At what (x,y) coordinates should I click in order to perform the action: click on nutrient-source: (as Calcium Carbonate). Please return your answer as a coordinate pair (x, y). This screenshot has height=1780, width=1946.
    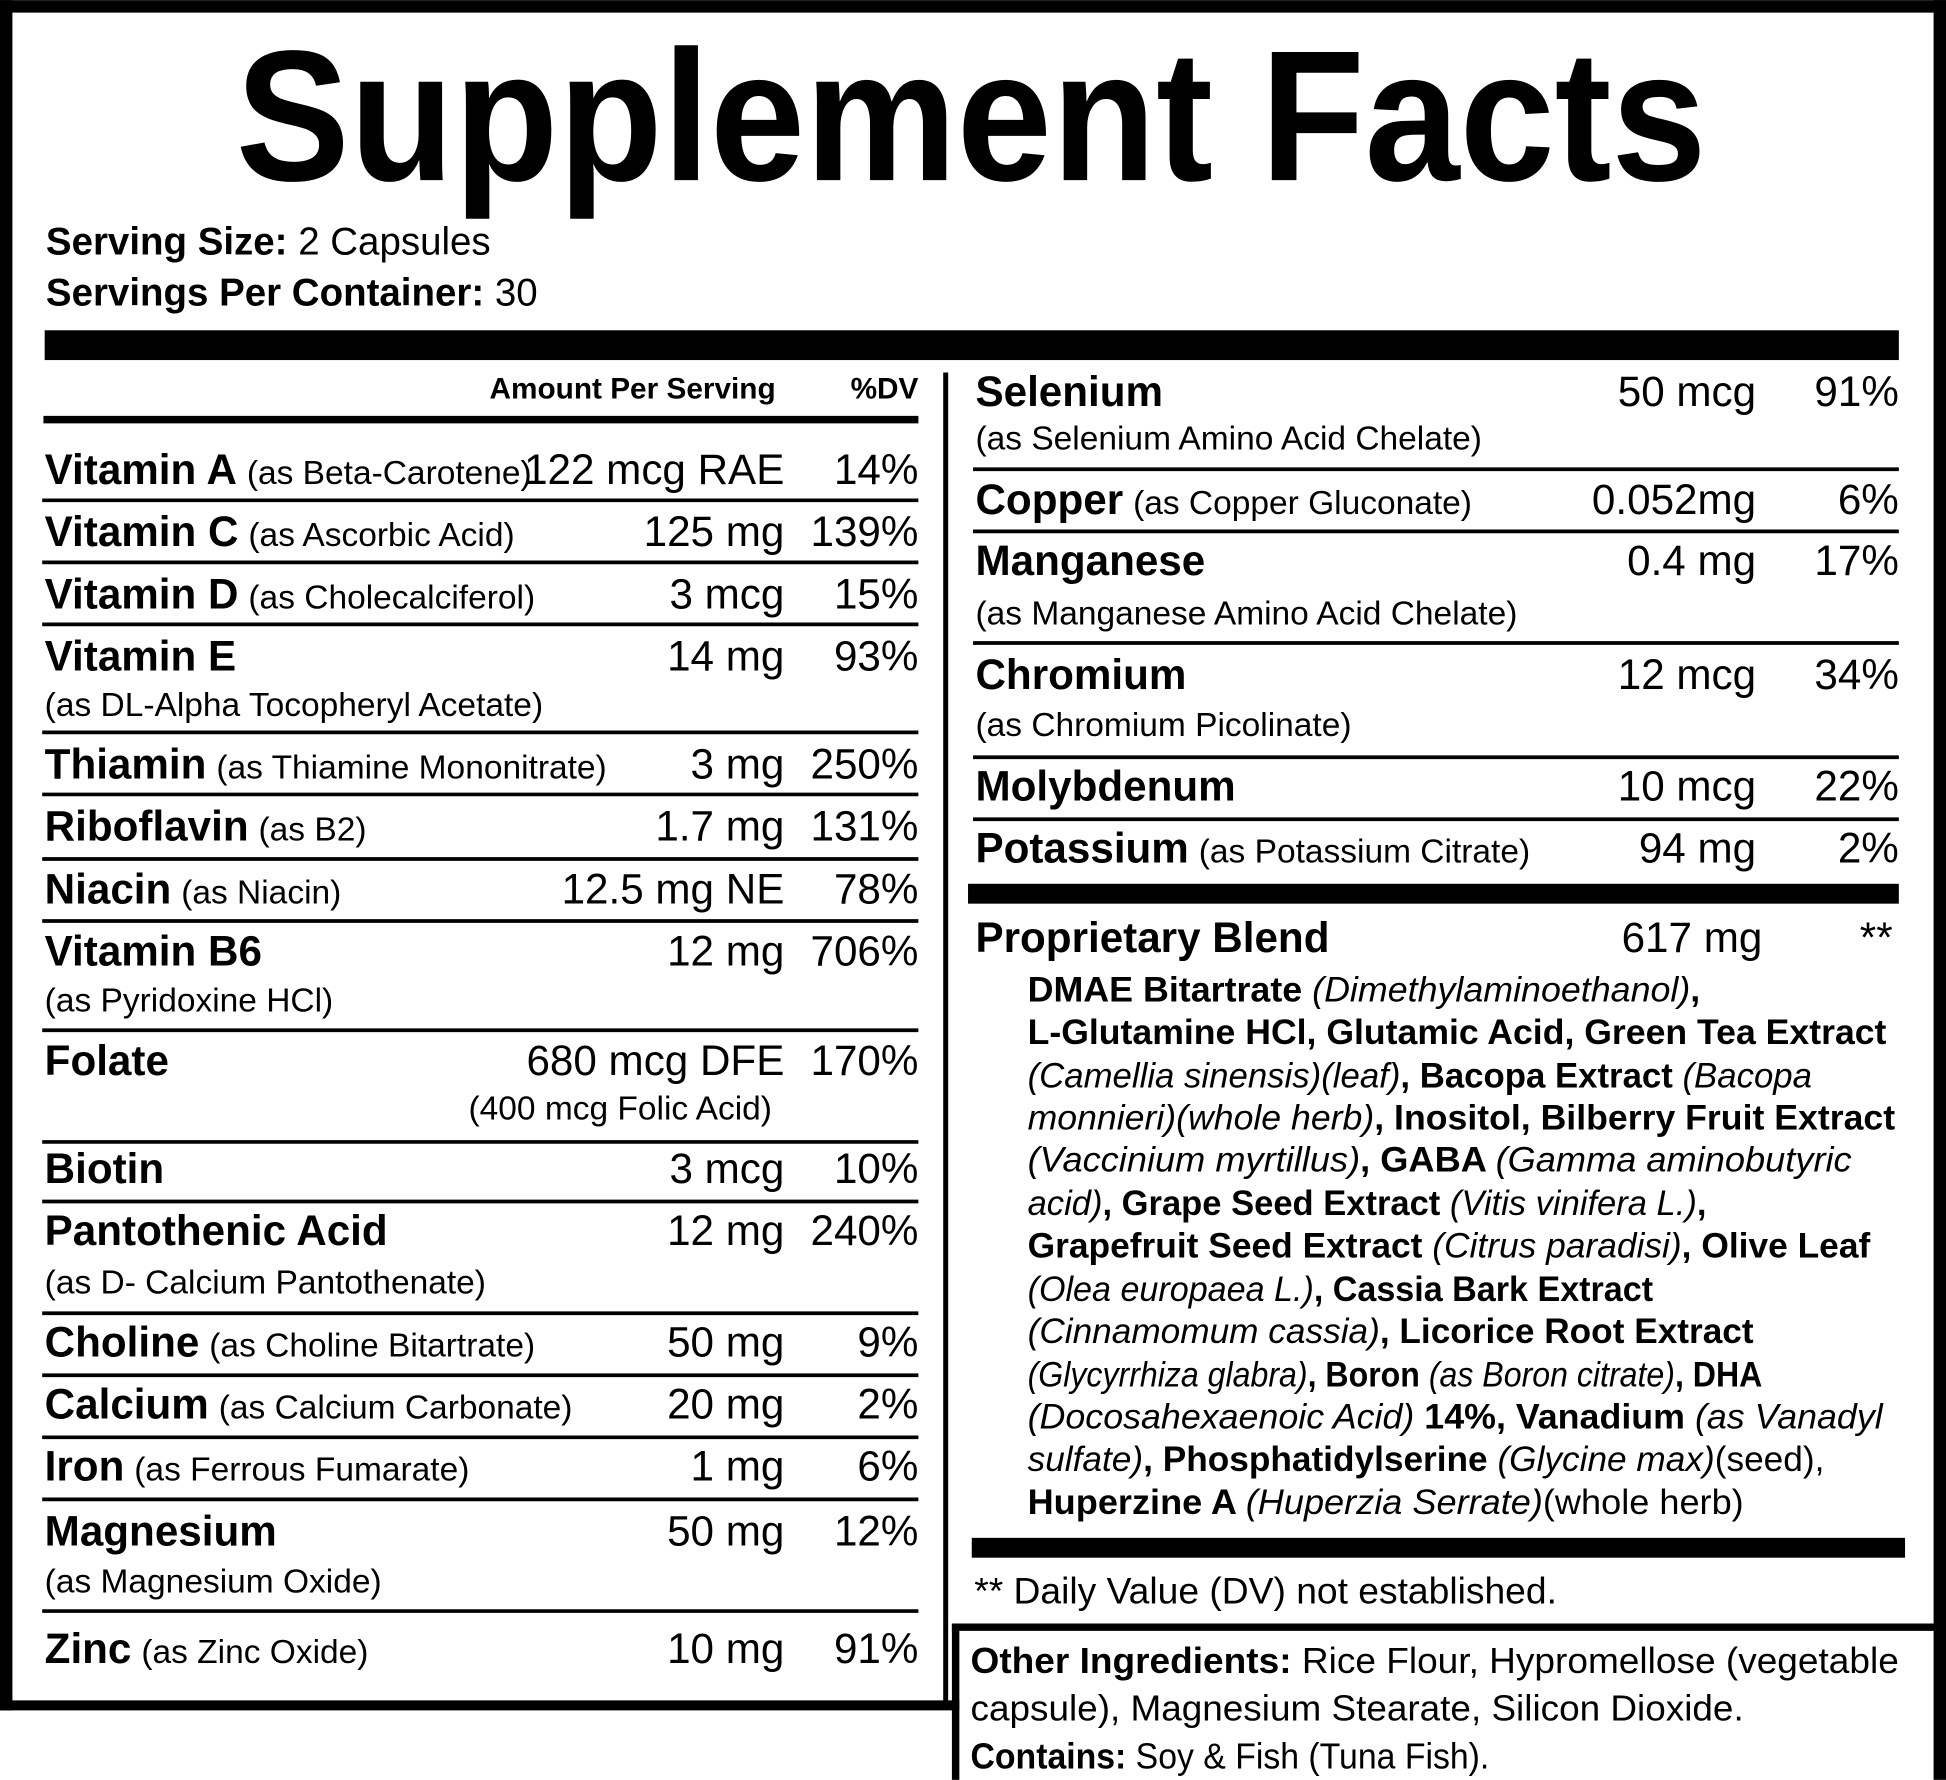
    Looking at the image, I should click on (396, 1408).